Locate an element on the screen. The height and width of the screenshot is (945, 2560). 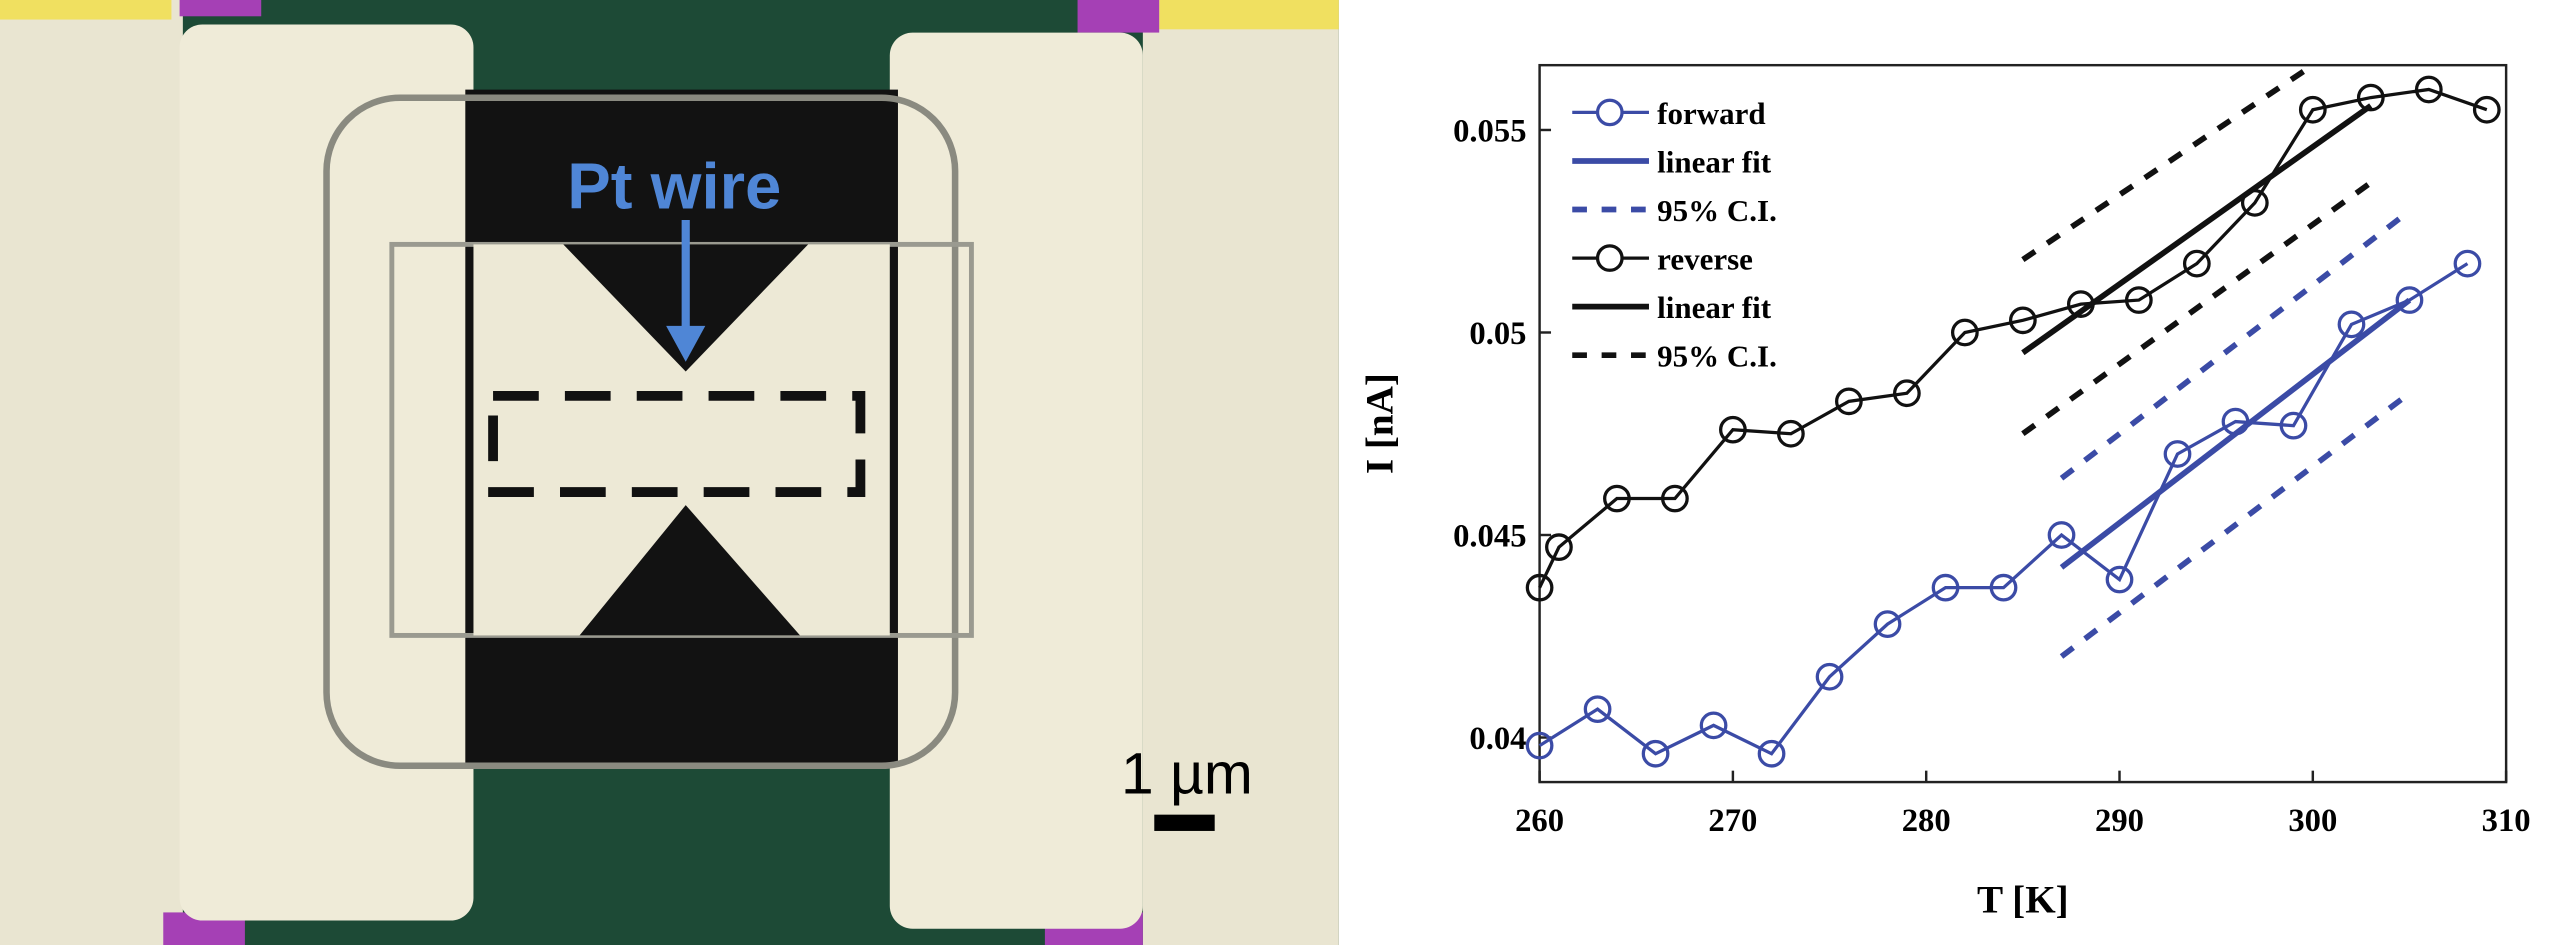
scale-bar is located at coordinates (1184, 822).